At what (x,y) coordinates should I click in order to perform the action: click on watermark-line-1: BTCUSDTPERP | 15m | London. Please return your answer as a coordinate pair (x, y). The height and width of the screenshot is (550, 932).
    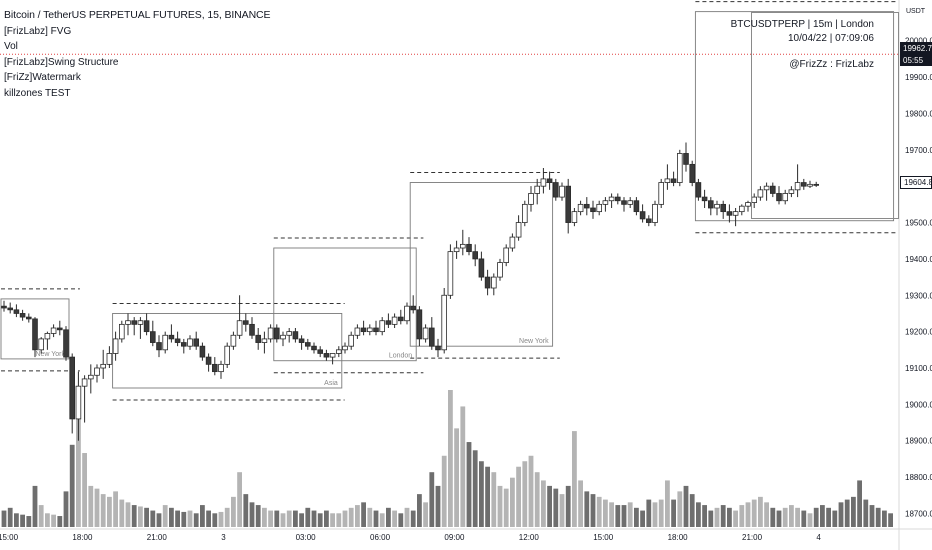
    Looking at the image, I should click on (802, 24).